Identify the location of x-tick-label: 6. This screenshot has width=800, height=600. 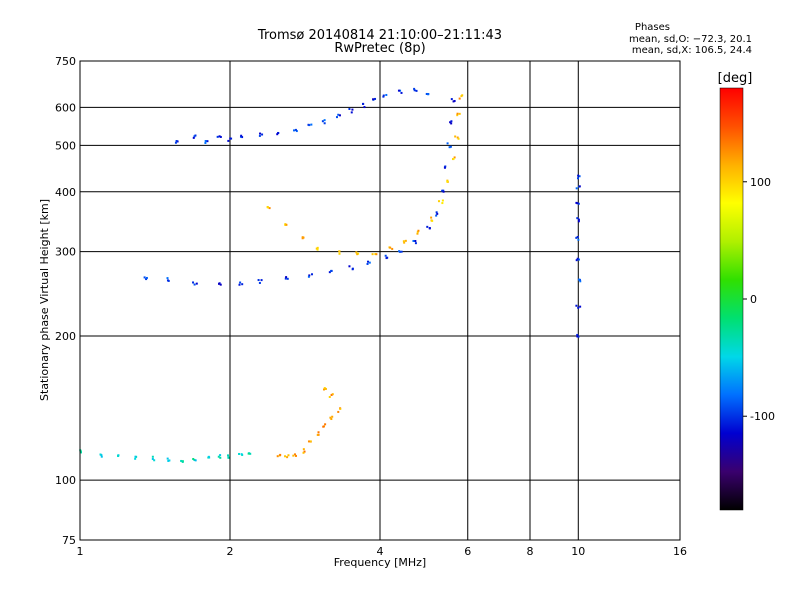
(467, 551).